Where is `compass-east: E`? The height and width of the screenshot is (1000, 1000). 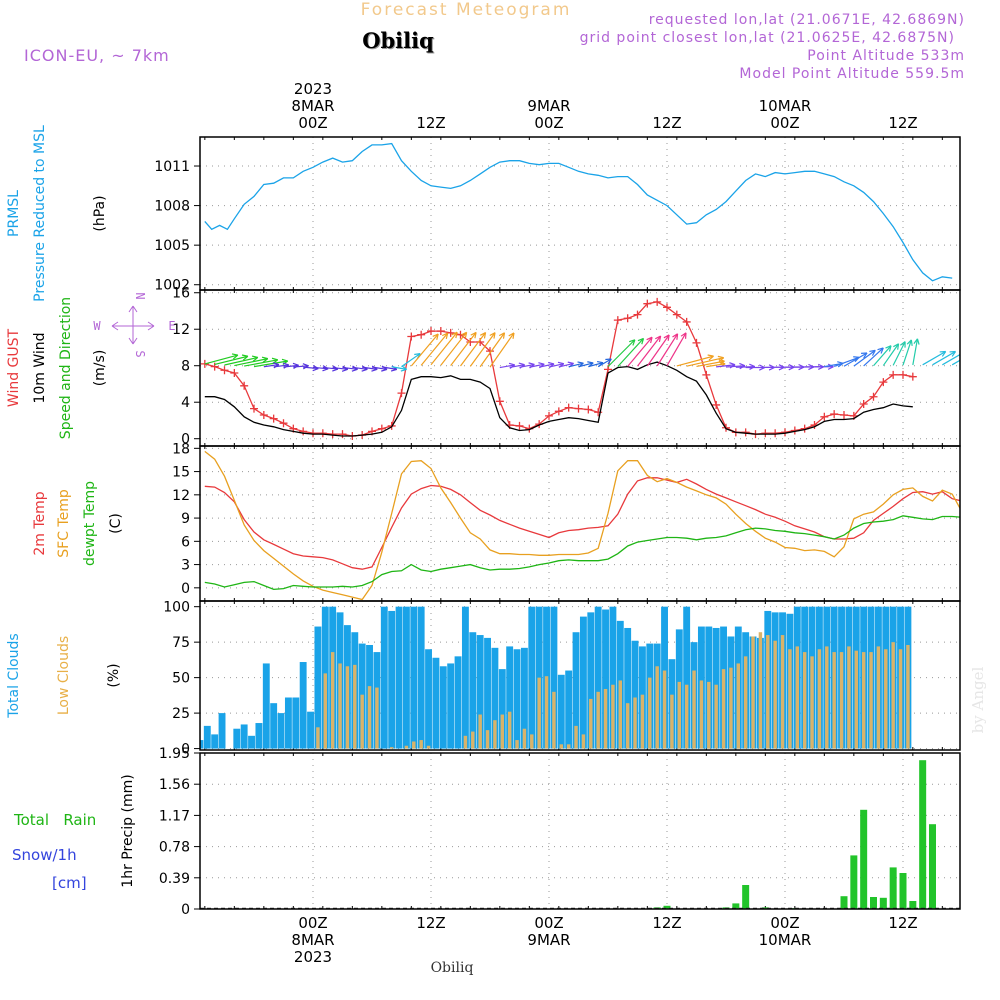
compass-east: E is located at coordinates (171, 326).